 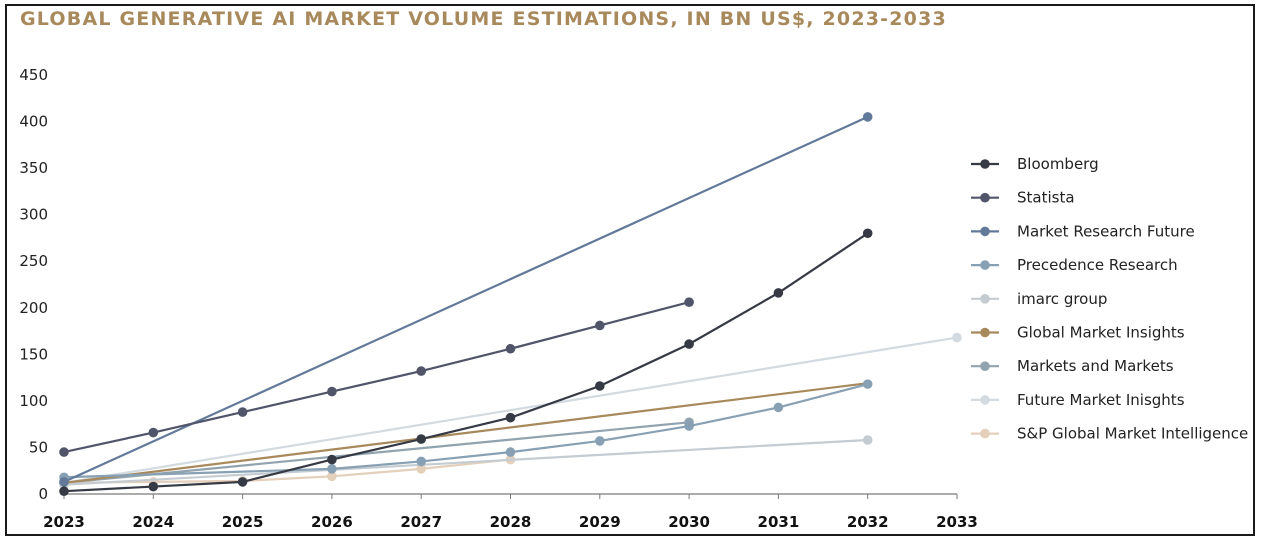 I want to click on legend-label: Bloomberg, so click(x=1058, y=164).